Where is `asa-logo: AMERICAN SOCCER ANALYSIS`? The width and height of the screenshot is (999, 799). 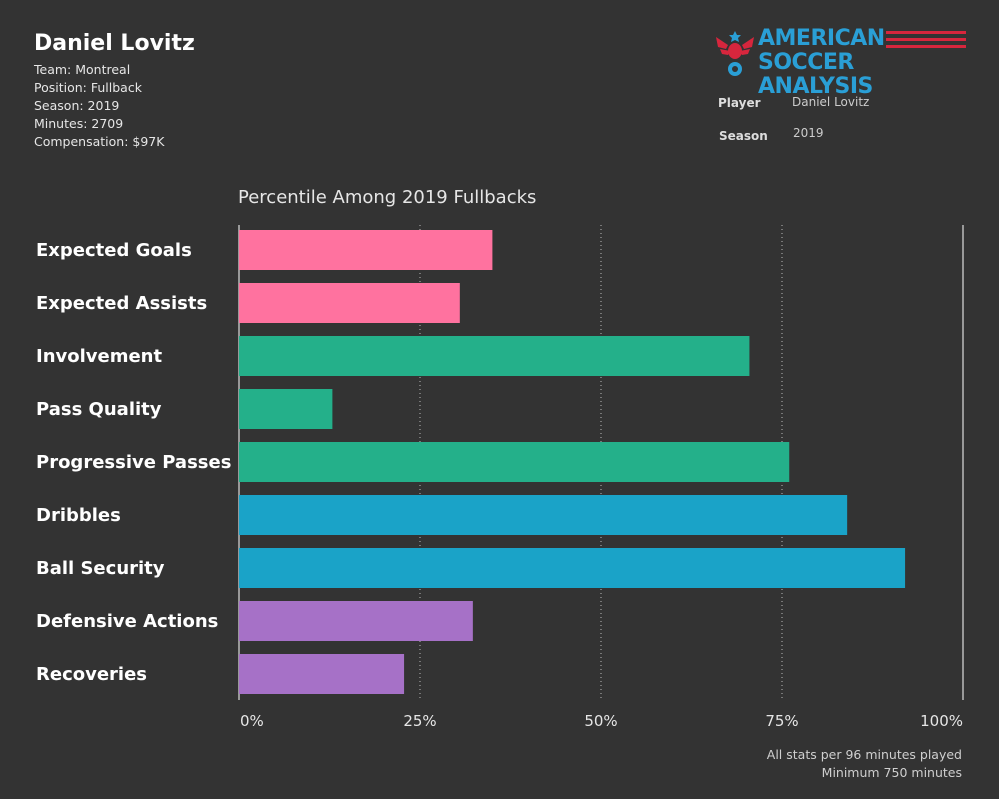 asa-logo: AMERICAN SOCCER ANALYSIS is located at coordinates (840, 63).